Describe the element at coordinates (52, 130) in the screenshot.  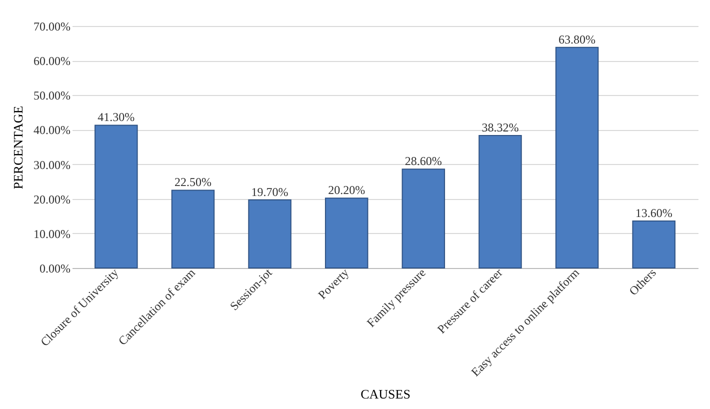
I see `y-tick-label: 40.00%` at that location.